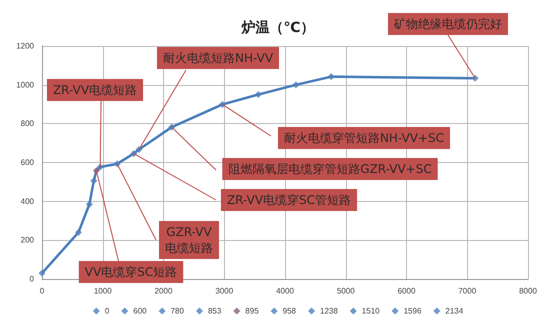 This screenshot has width=556, height=334. What do you see at coordinates (107, 311) in the screenshot?
I see `legend-label: 0` at bounding box center [107, 311].